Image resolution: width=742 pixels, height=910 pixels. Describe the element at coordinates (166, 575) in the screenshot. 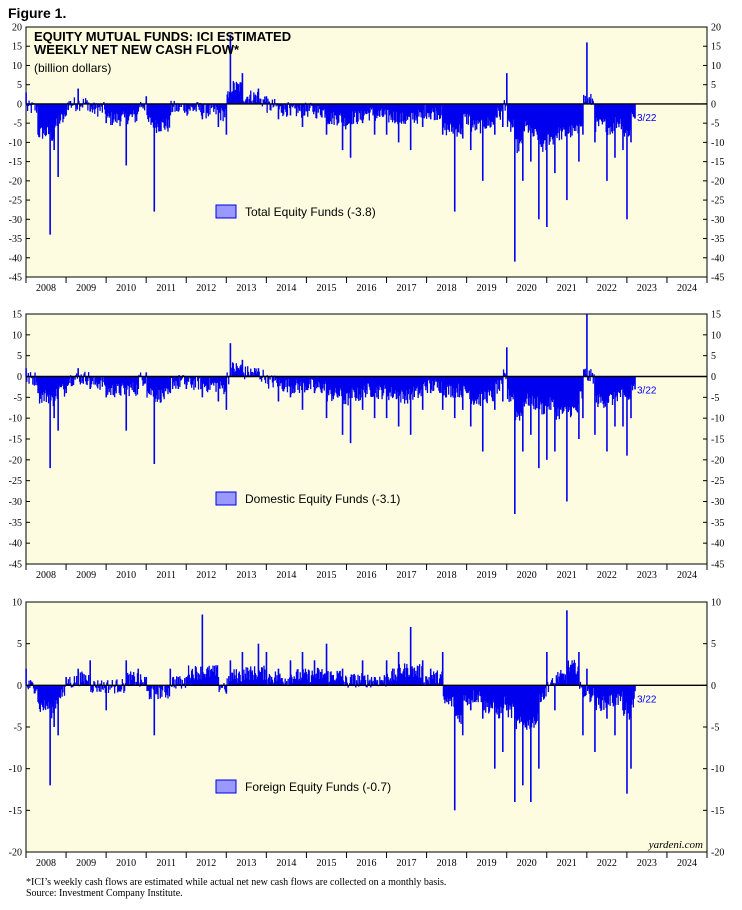

I see `x-year-label: 2011` at that location.